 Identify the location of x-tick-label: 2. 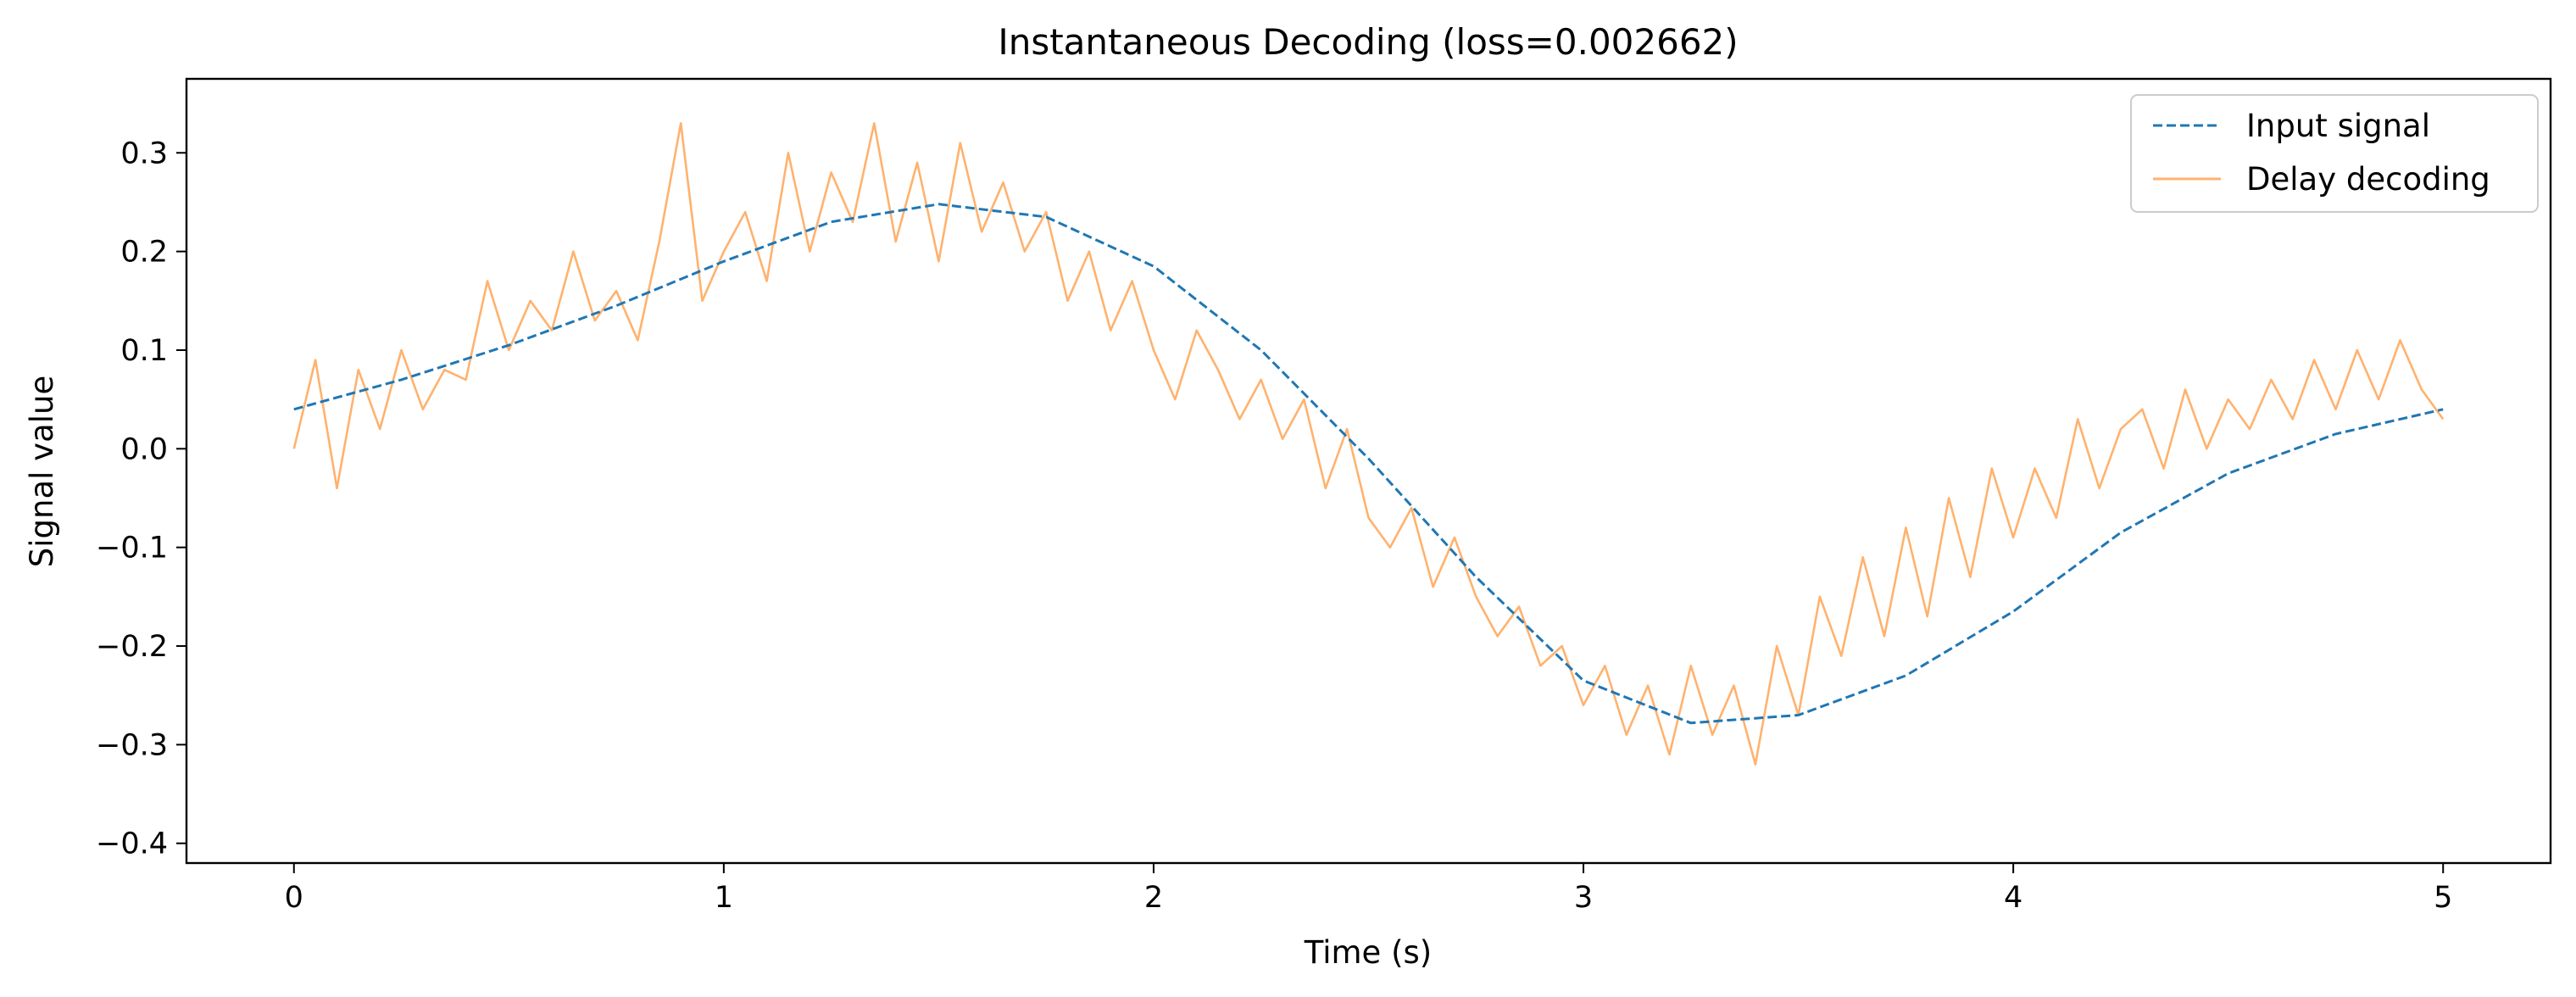
(1153, 898).